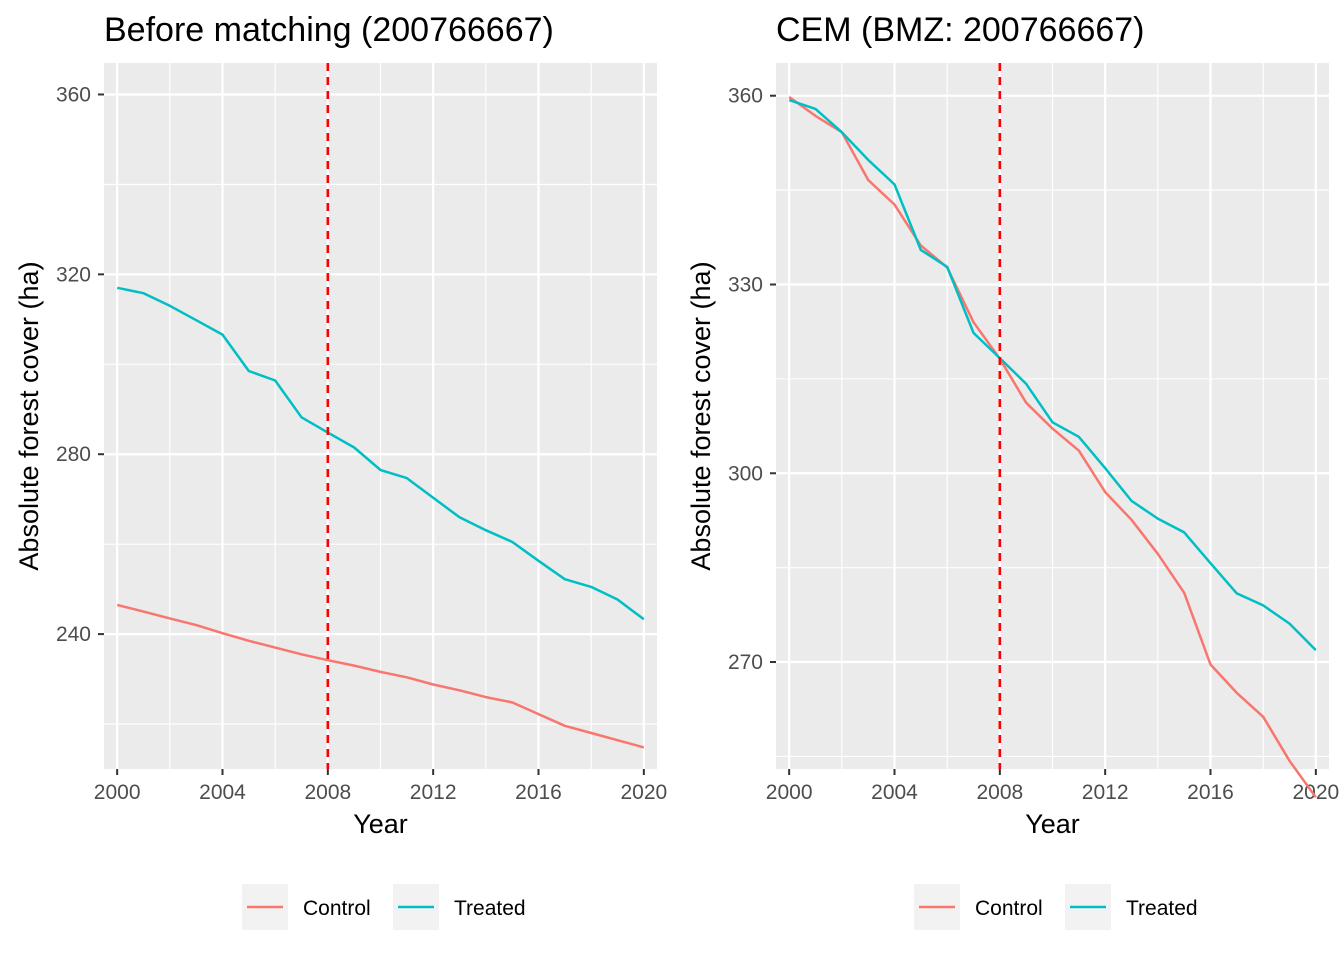 The height and width of the screenshot is (960, 1344). What do you see at coordinates (380, 453) in the screenshot?
I see `series-line-treated` at bounding box center [380, 453].